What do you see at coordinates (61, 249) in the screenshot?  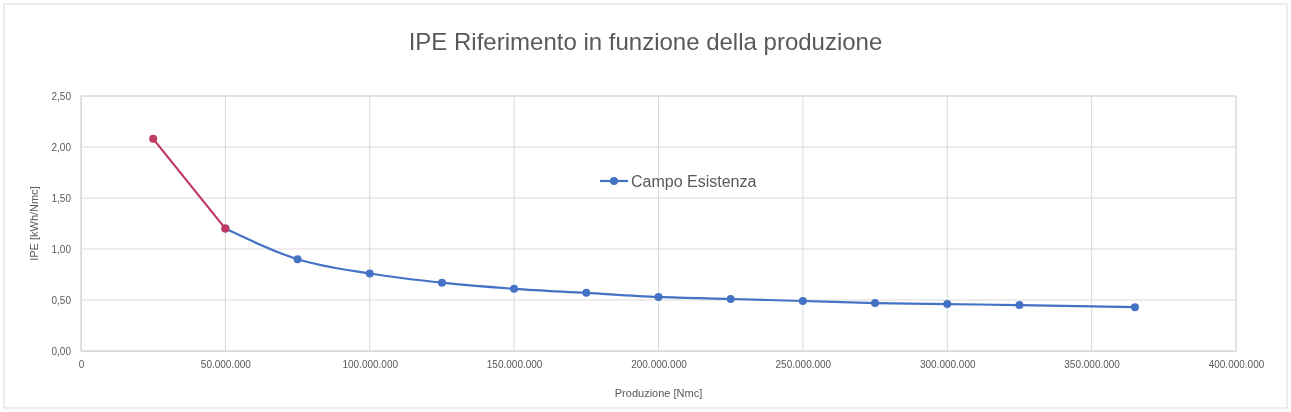 I see `y-tick-label: 1,00` at bounding box center [61, 249].